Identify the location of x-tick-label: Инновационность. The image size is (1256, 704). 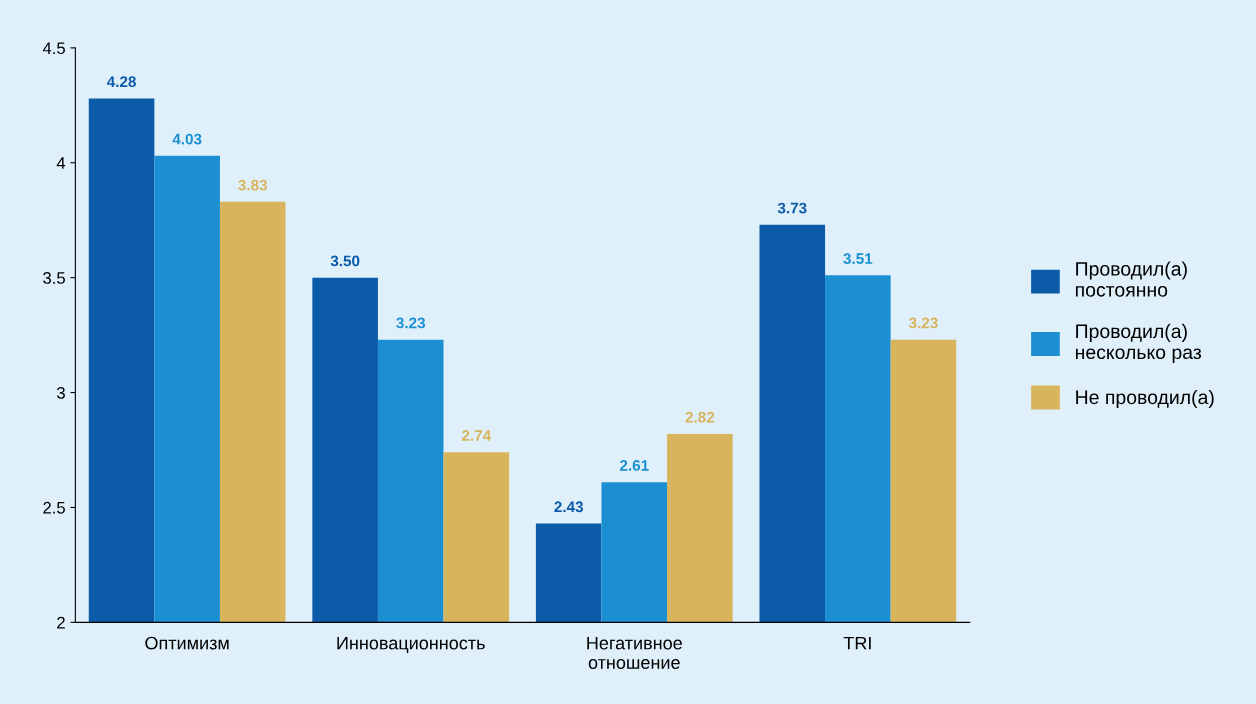
(411, 644).